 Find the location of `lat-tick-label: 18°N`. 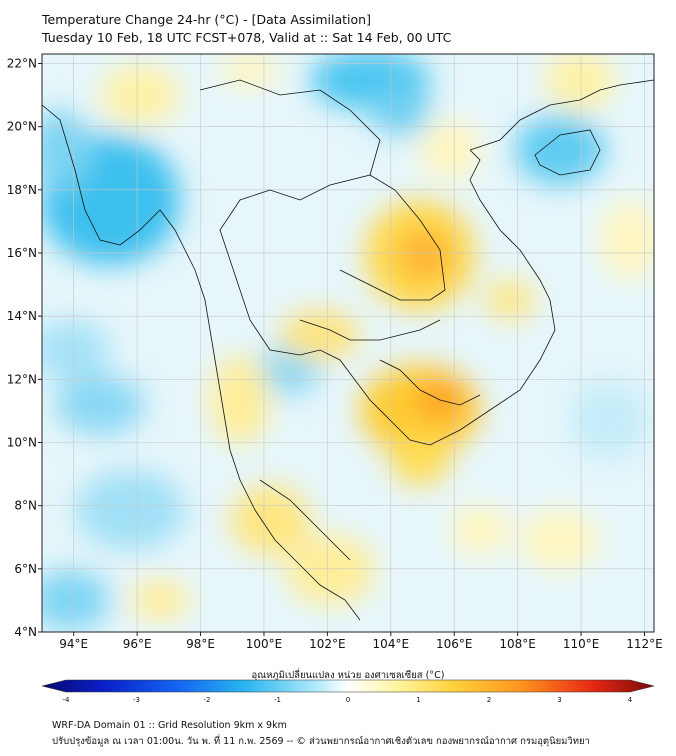

lat-tick-label: 18°N is located at coordinates (22, 190).